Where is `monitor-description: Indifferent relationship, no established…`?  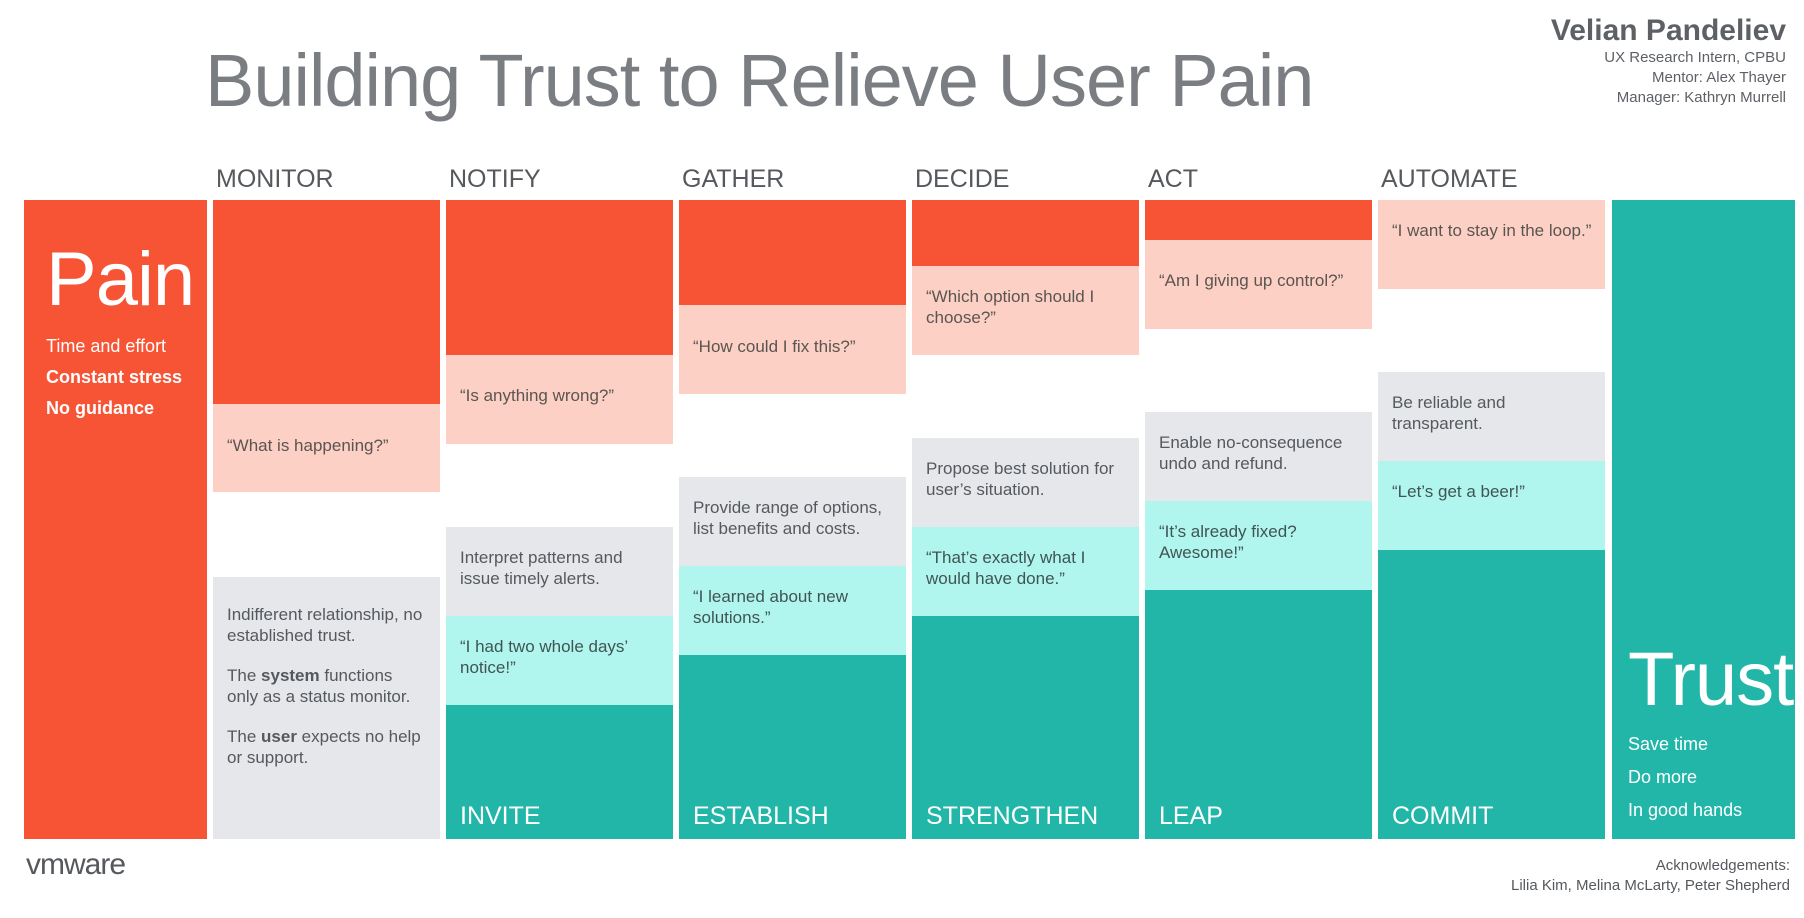
monitor-description: Indifferent relationship, no established… is located at coordinates (326, 708).